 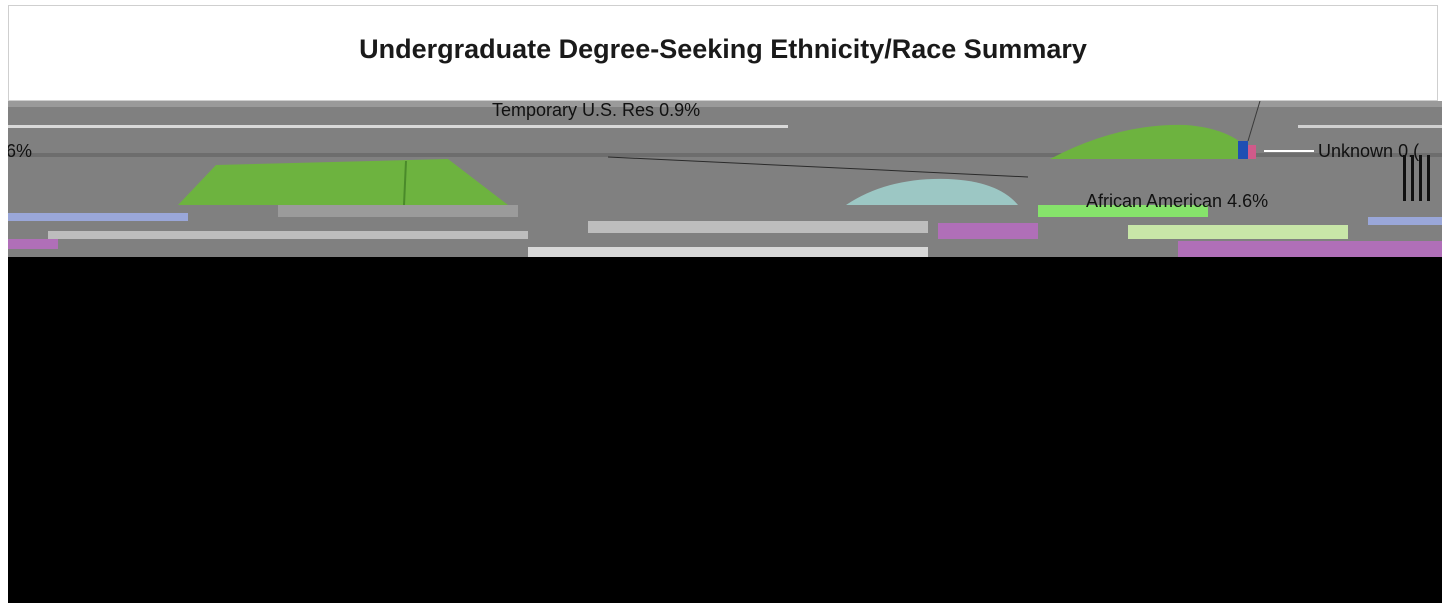 I want to click on data-label-temporary: Temporary U.S. Res 0.9%, so click(x=596, y=110).